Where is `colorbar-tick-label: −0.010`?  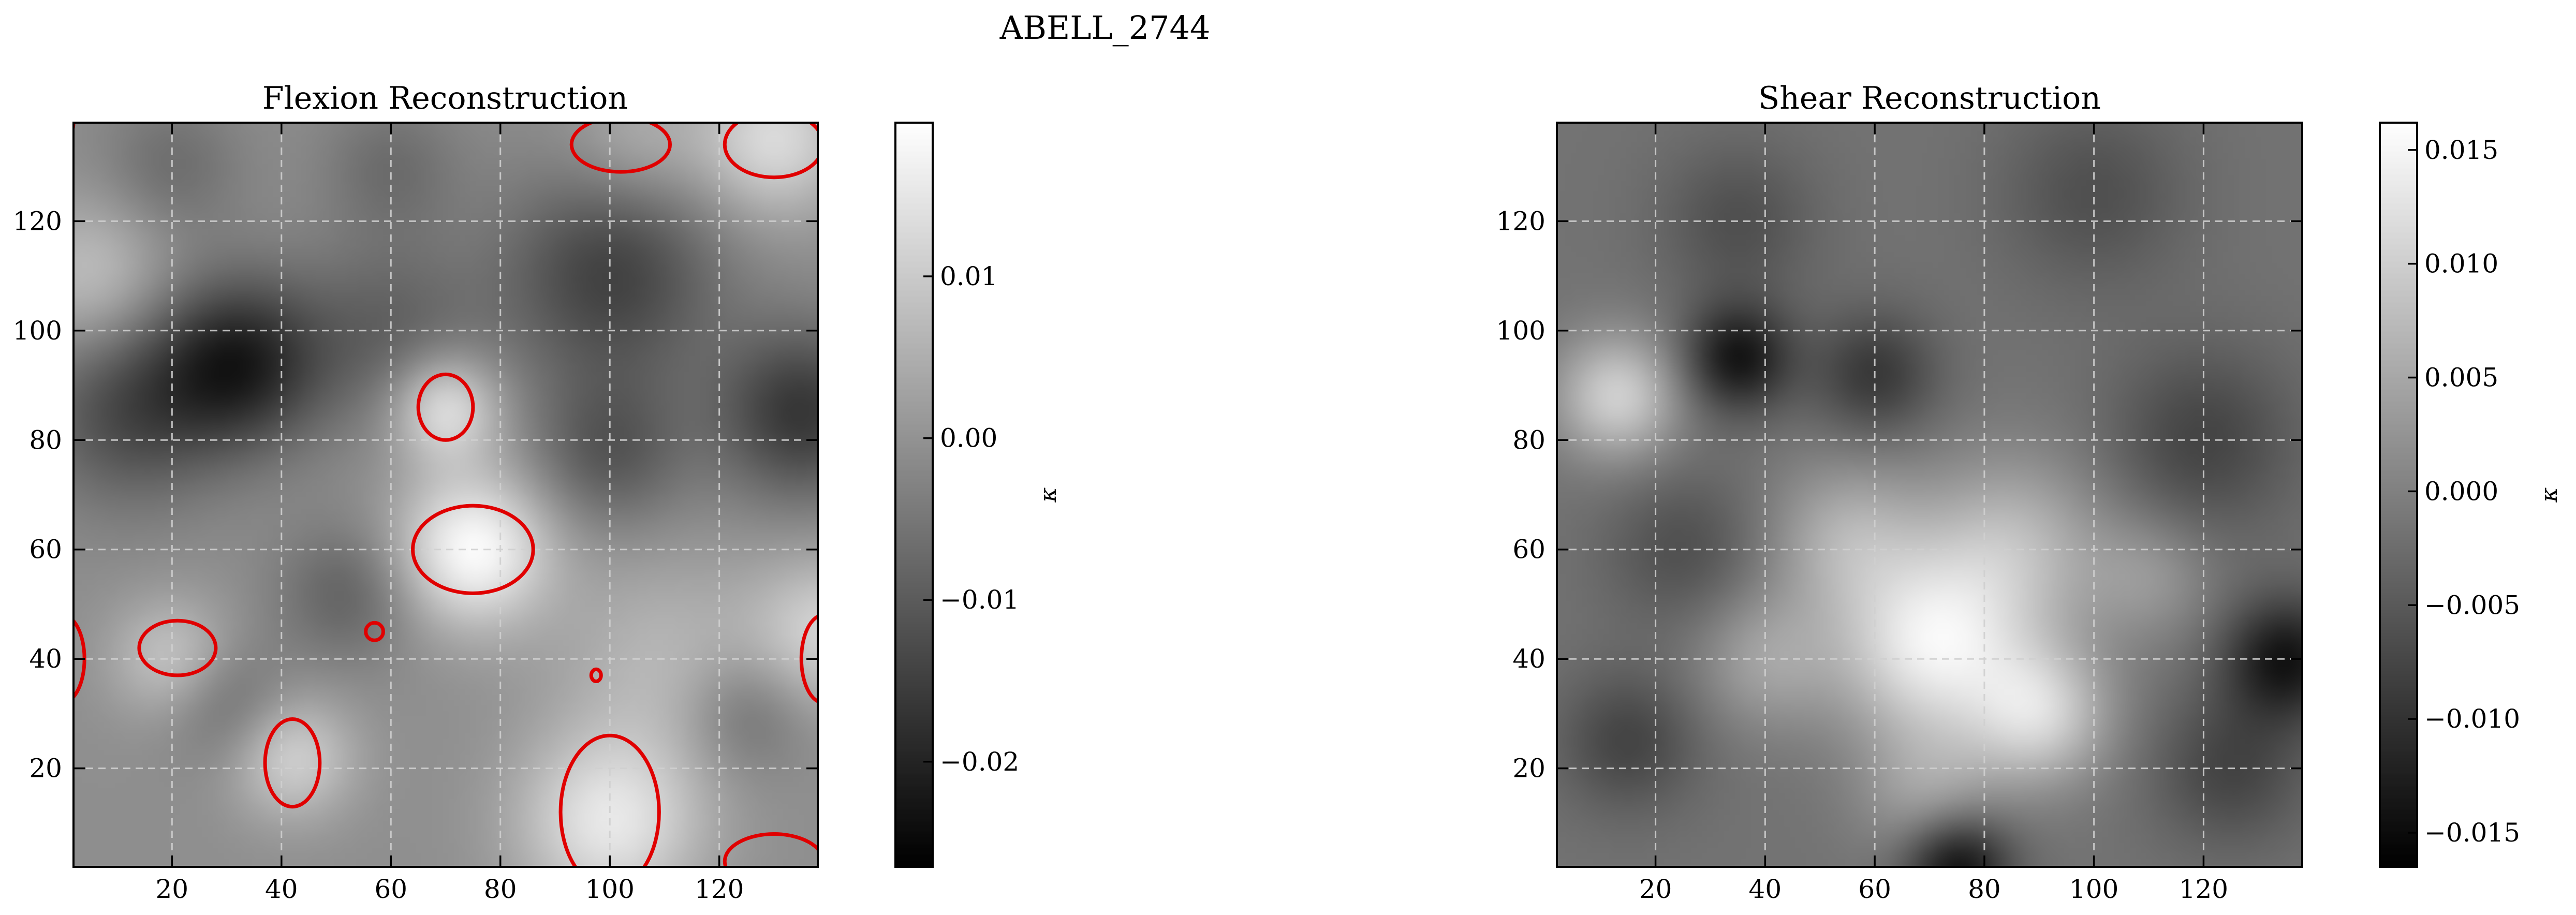
colorbar-tick-label: −0.010 is located at coordinates (2472, 719).